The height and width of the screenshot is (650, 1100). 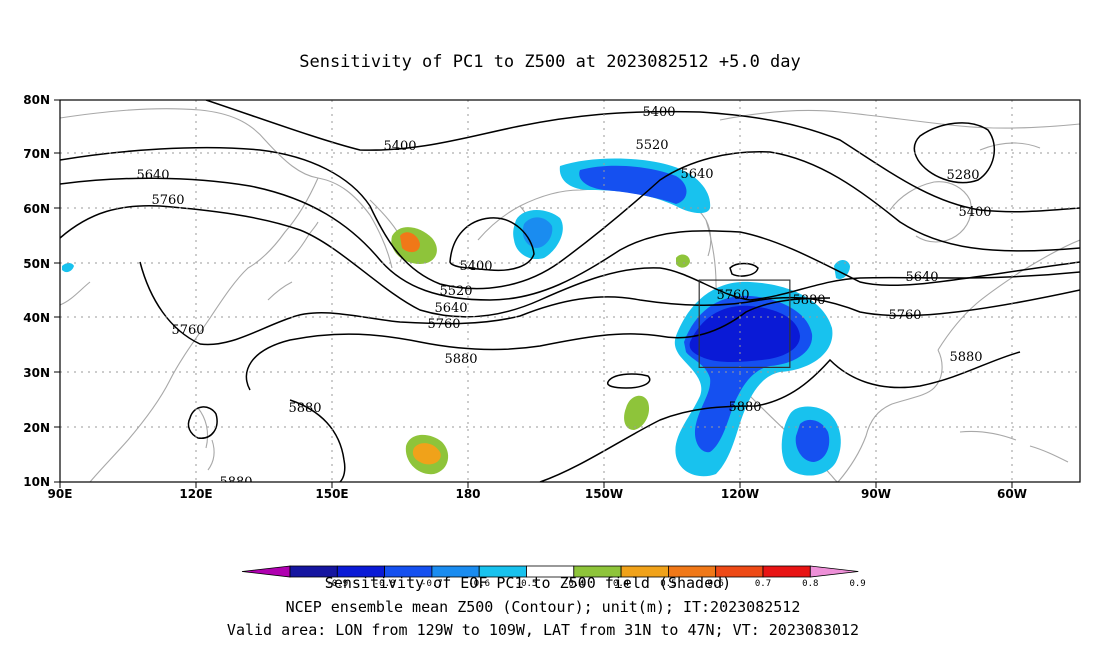 What do you see at coordinates (857, 584) in the screenshot?
I see `colorbar-tick-label: 0.9` at bounding box center [857, 584].